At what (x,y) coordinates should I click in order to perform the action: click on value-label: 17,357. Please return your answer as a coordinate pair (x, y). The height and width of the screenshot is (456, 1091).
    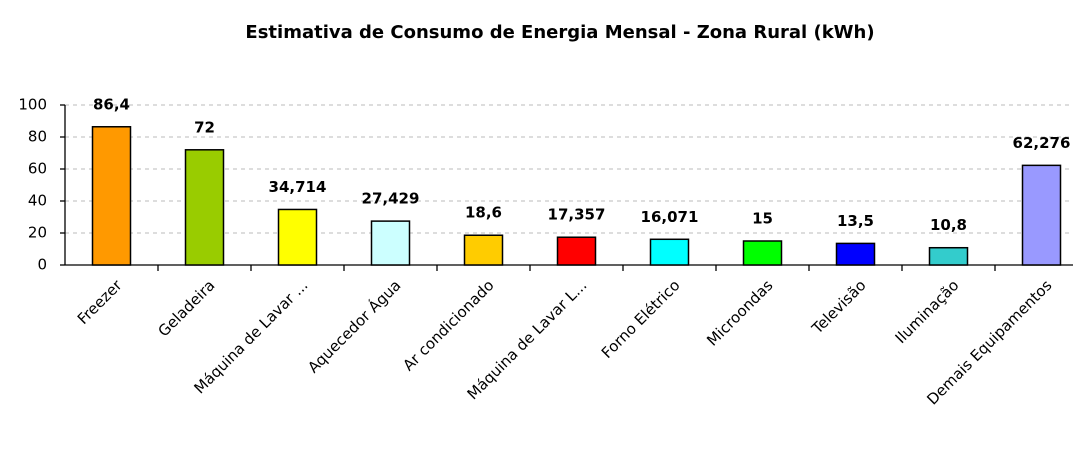
    Looking at the image, I should click on (577, 215).